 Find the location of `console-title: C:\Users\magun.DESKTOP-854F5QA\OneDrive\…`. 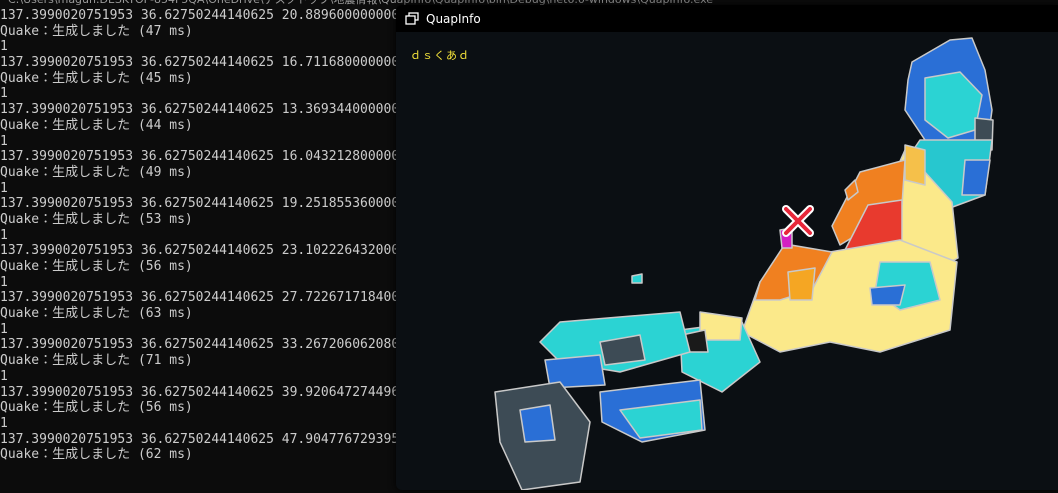

console-title: C:\Users\magun.DESKTOP-854F5QA\OneDrive\… is located at coordinates (360, 3).